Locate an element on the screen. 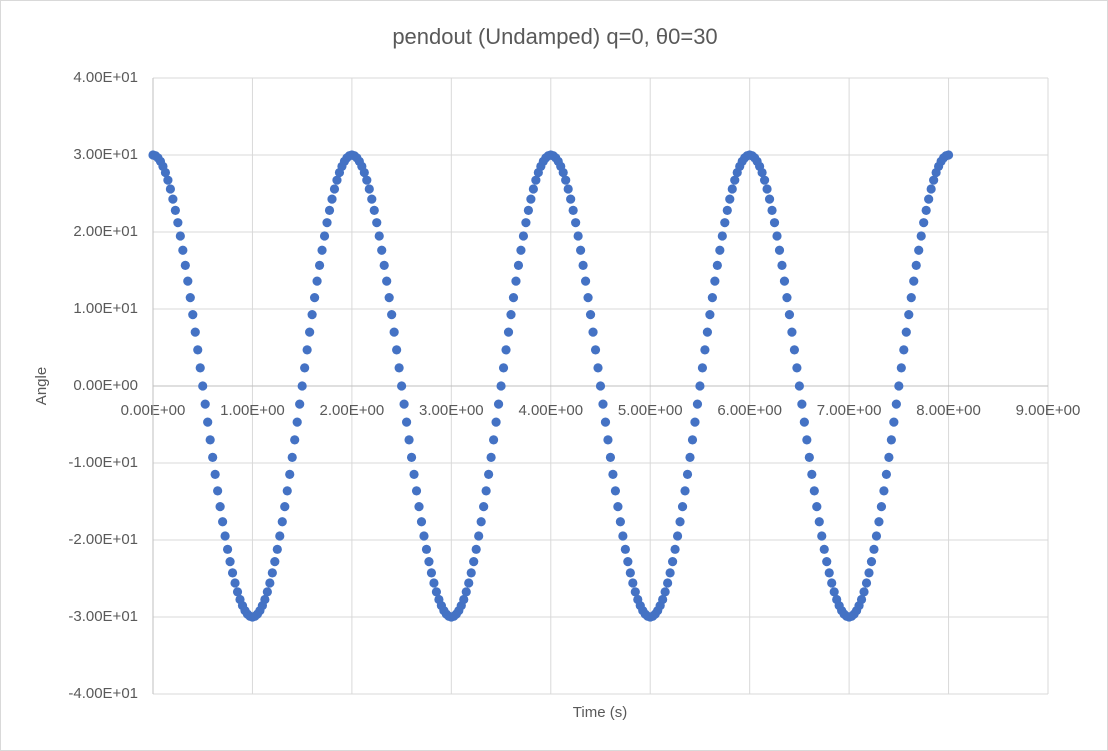 This screenshot has width=1108, height=751. y-tick-label: 2.00E+01 is located at coordinates (105, 231).